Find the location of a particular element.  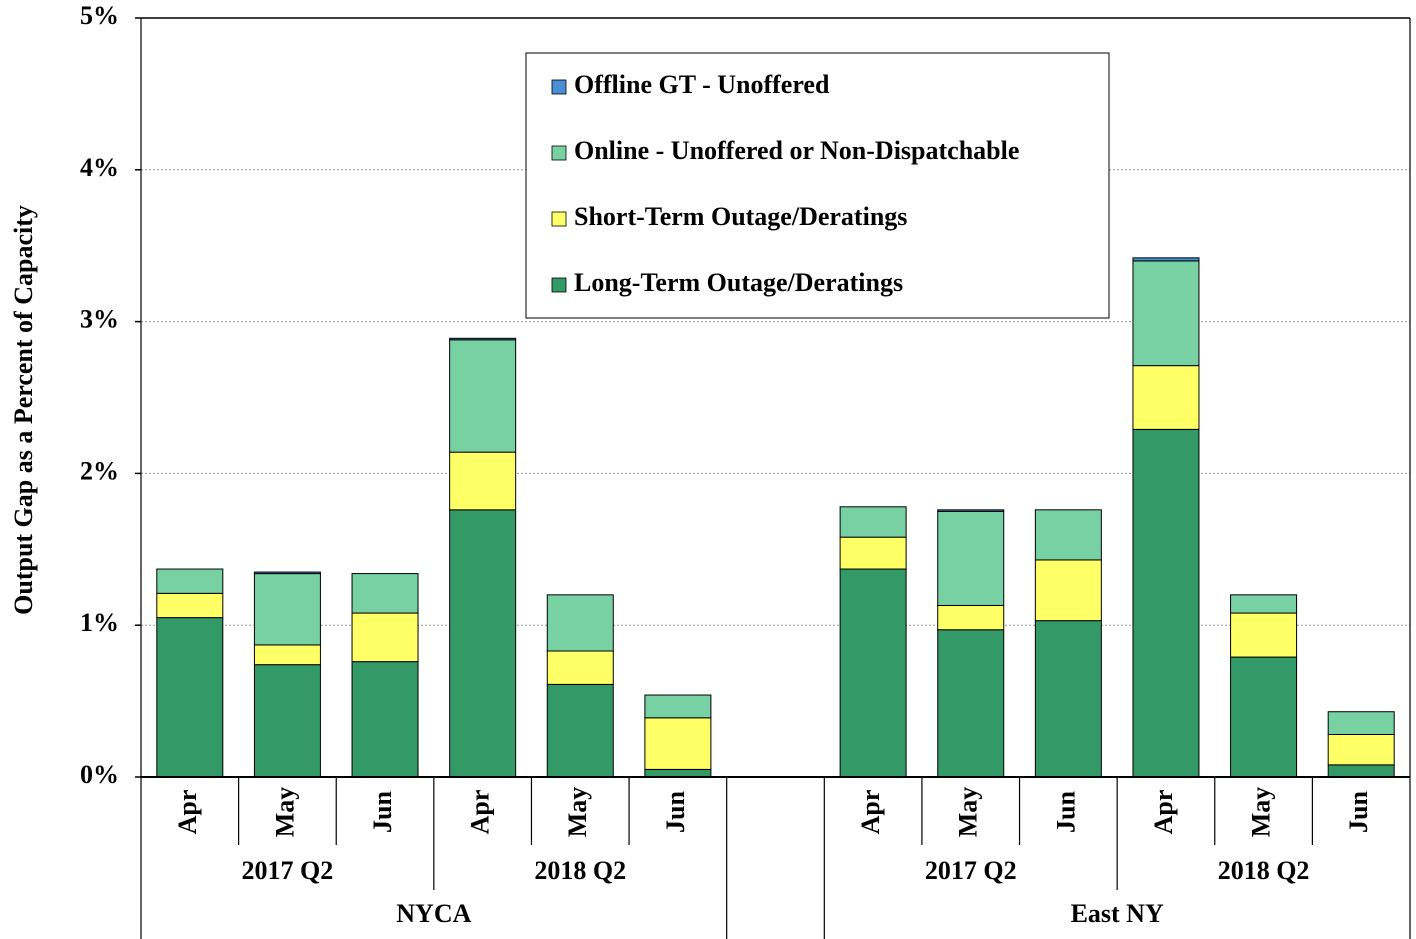

region-label: East NY is located at coordinates (1117, 913).